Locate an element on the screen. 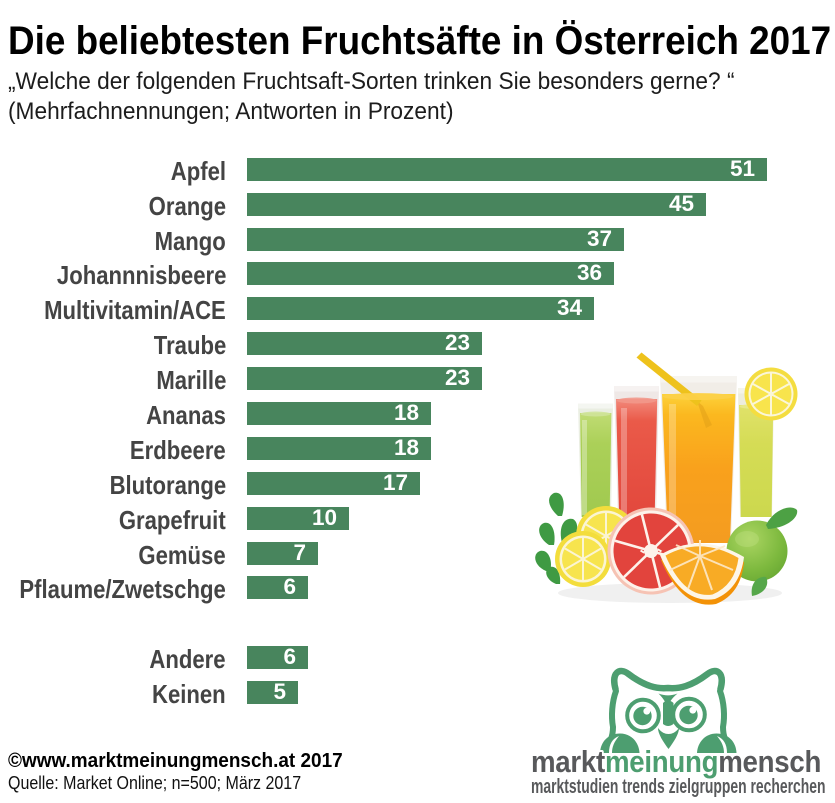  svg-text: marktmeinungmensch is located at coordinates (676, 762).